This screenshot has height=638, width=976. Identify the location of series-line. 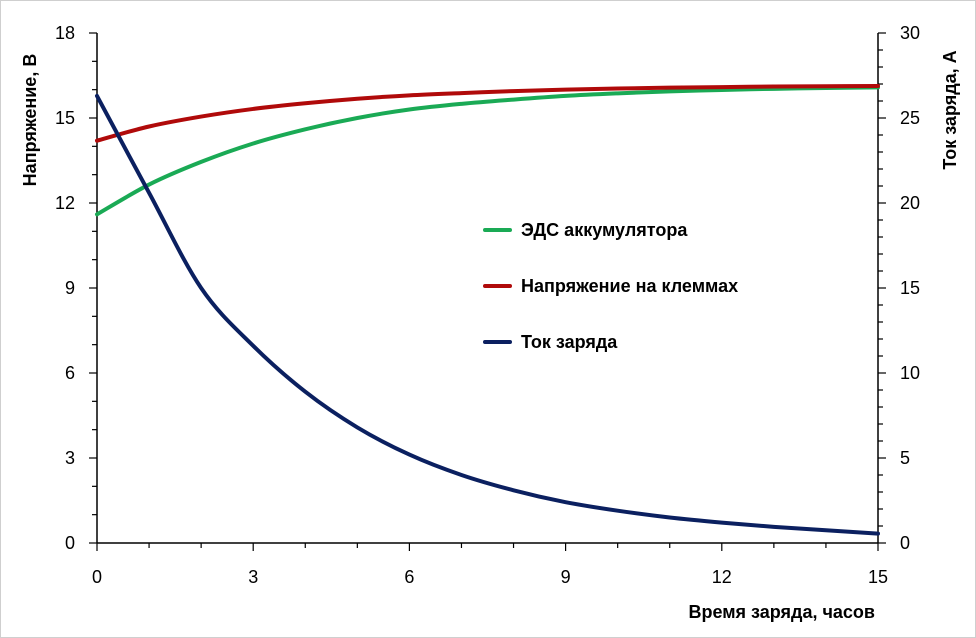
(487, 113).